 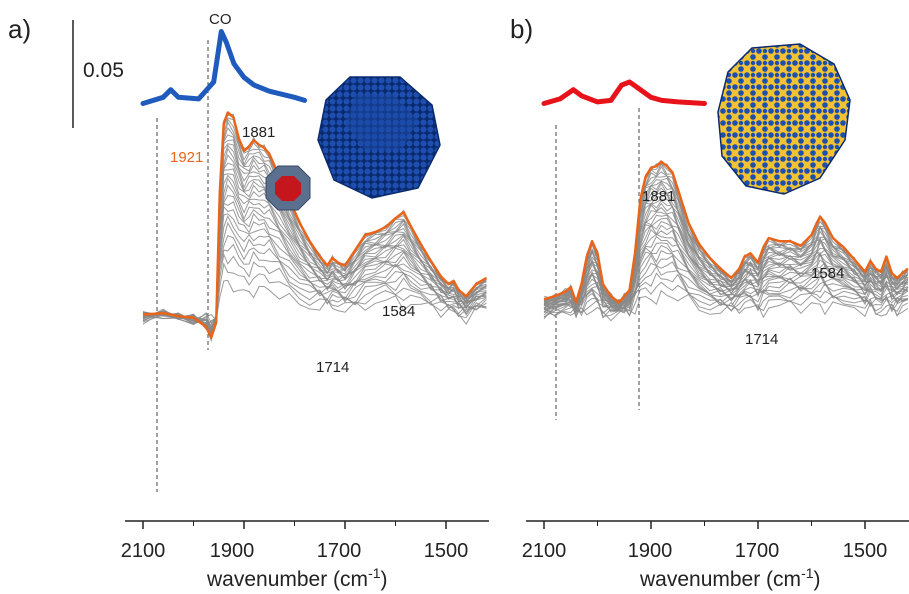 I want to click on scale-bar-label: 0.05, so click(x=103, y=70).